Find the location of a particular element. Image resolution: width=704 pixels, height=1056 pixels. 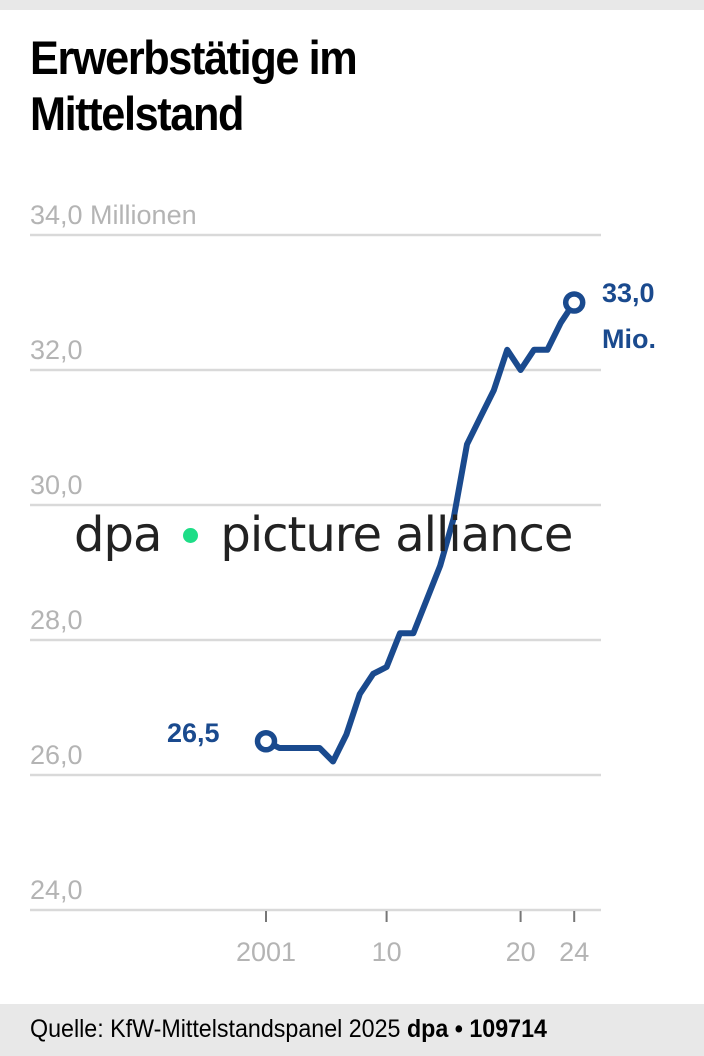

watermark: dpa picture alliance is located at coordinates (323, 535).